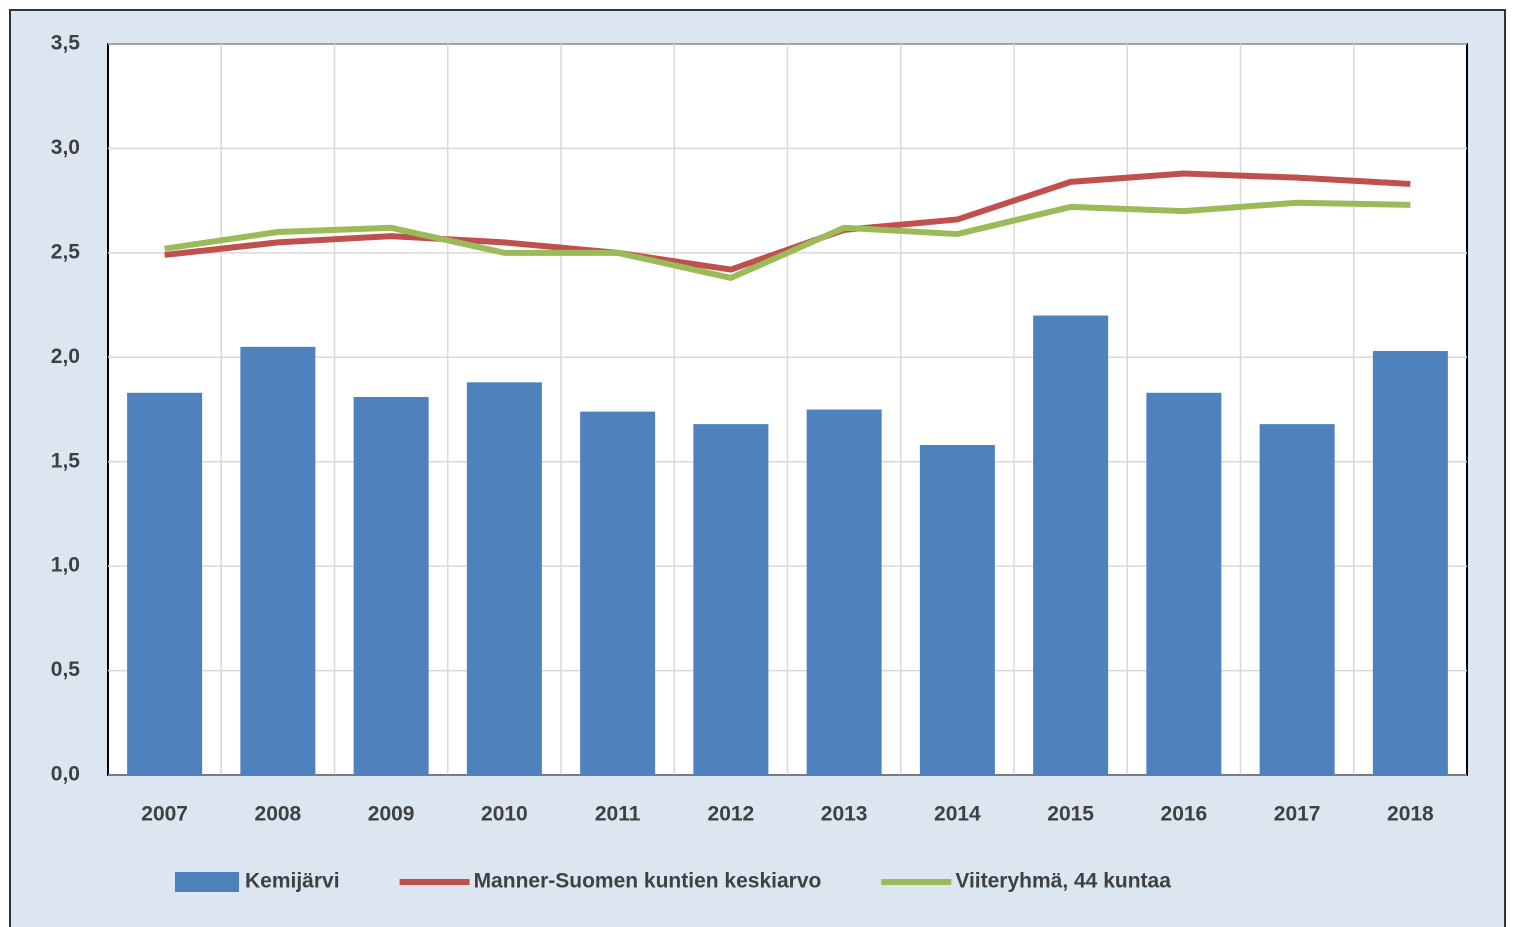 This screenshot has width=1527, height=927. I want to click on y-tick-label: 3,5, so click(66, 43).